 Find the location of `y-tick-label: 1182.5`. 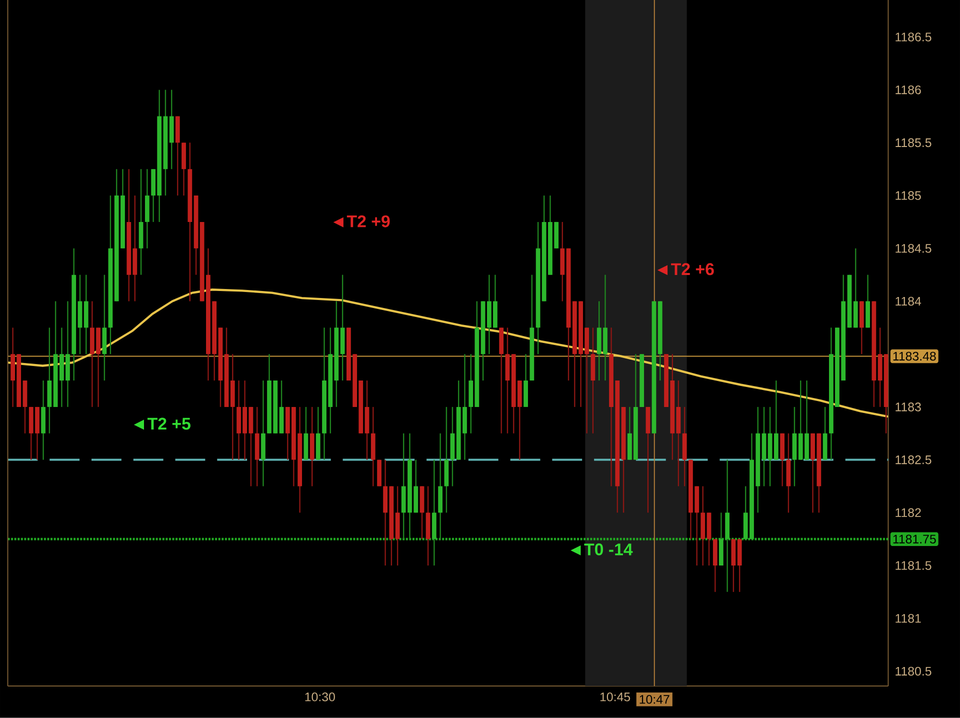

y-tick-label: 1182.5 is located at coordinates (914, 459).